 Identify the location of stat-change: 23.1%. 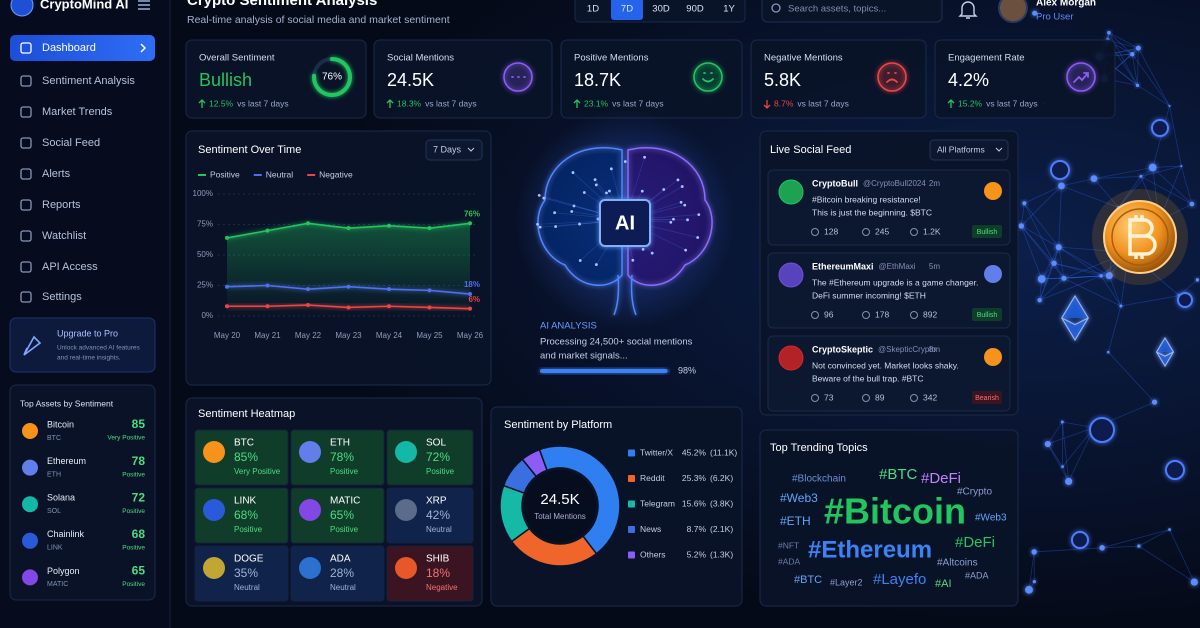
(596, 103).